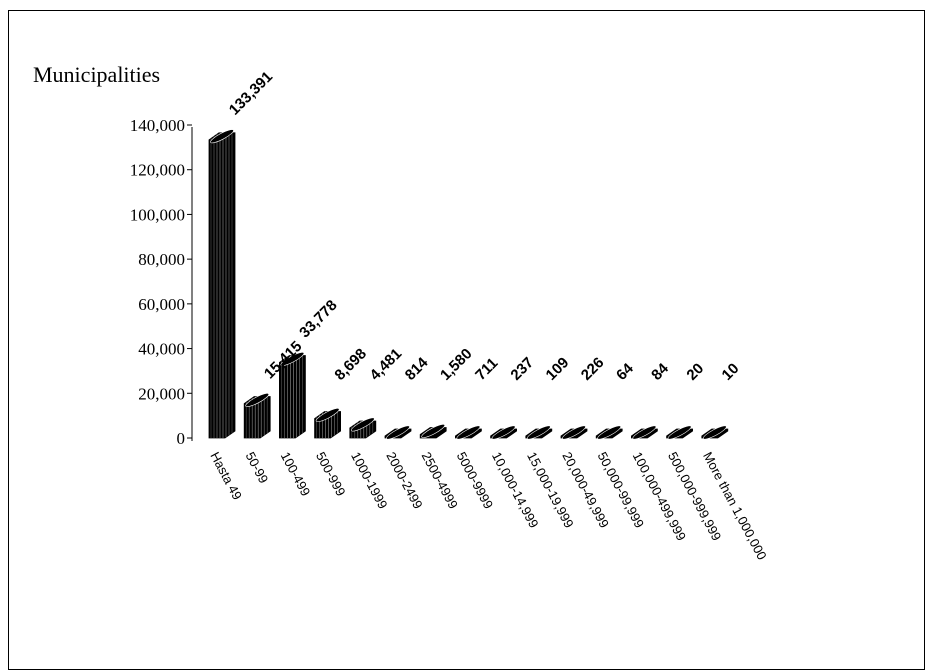 This screenshot has height=670, width=931. What do you see at coordinates (331, 473) in the screenshot?
I see `x-tick-label: 500-999` at bounding box center [331, 473].